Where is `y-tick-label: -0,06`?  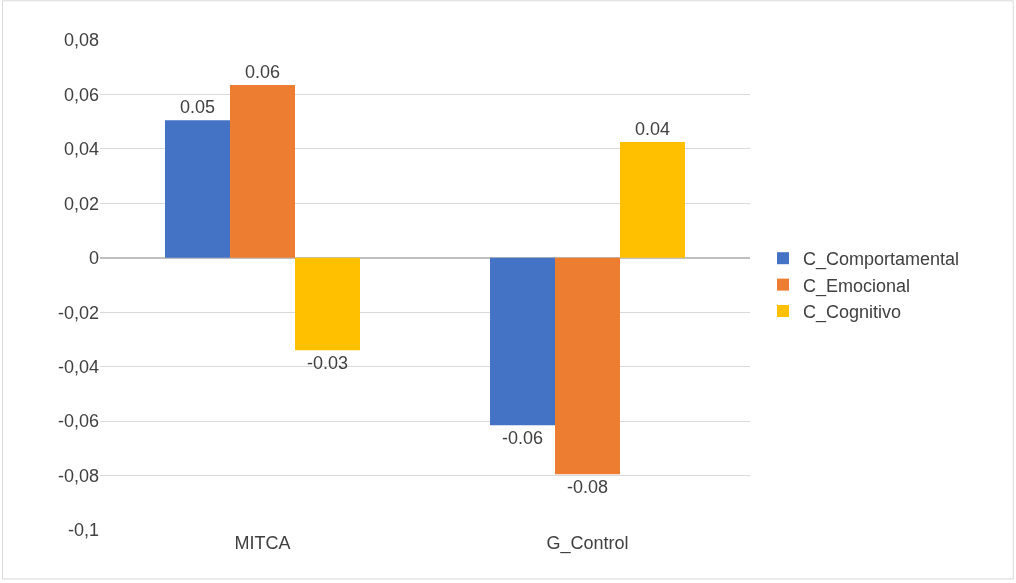 y-tick-label: -0,06 is located at coordinates (78, 421).